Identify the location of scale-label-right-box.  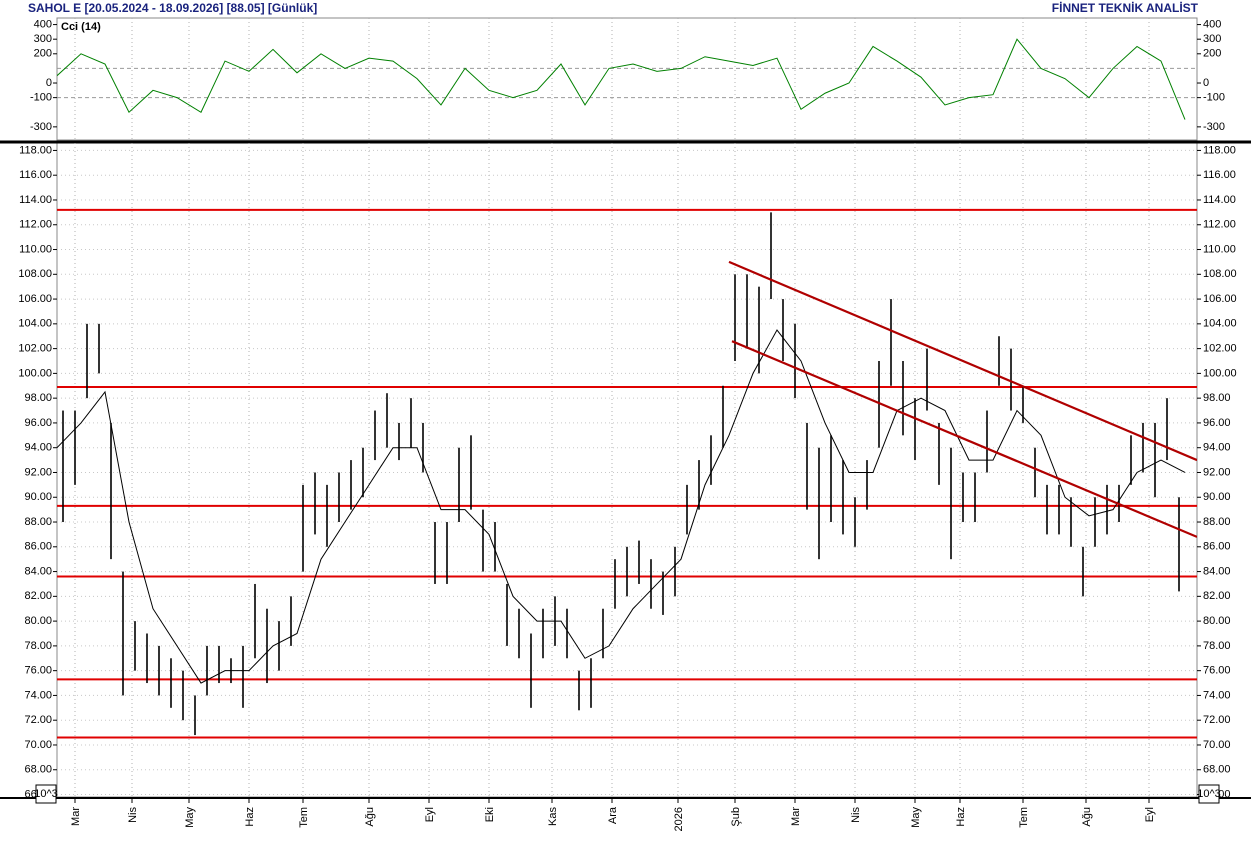
(1209, 794).